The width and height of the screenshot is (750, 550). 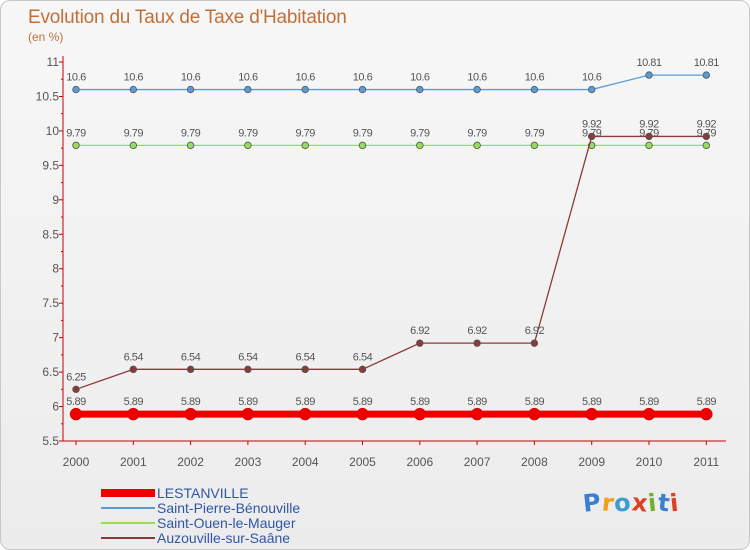 I want to click on legend-label: Saint-Ouen-le-Mauger, so click(x=226, y=522).